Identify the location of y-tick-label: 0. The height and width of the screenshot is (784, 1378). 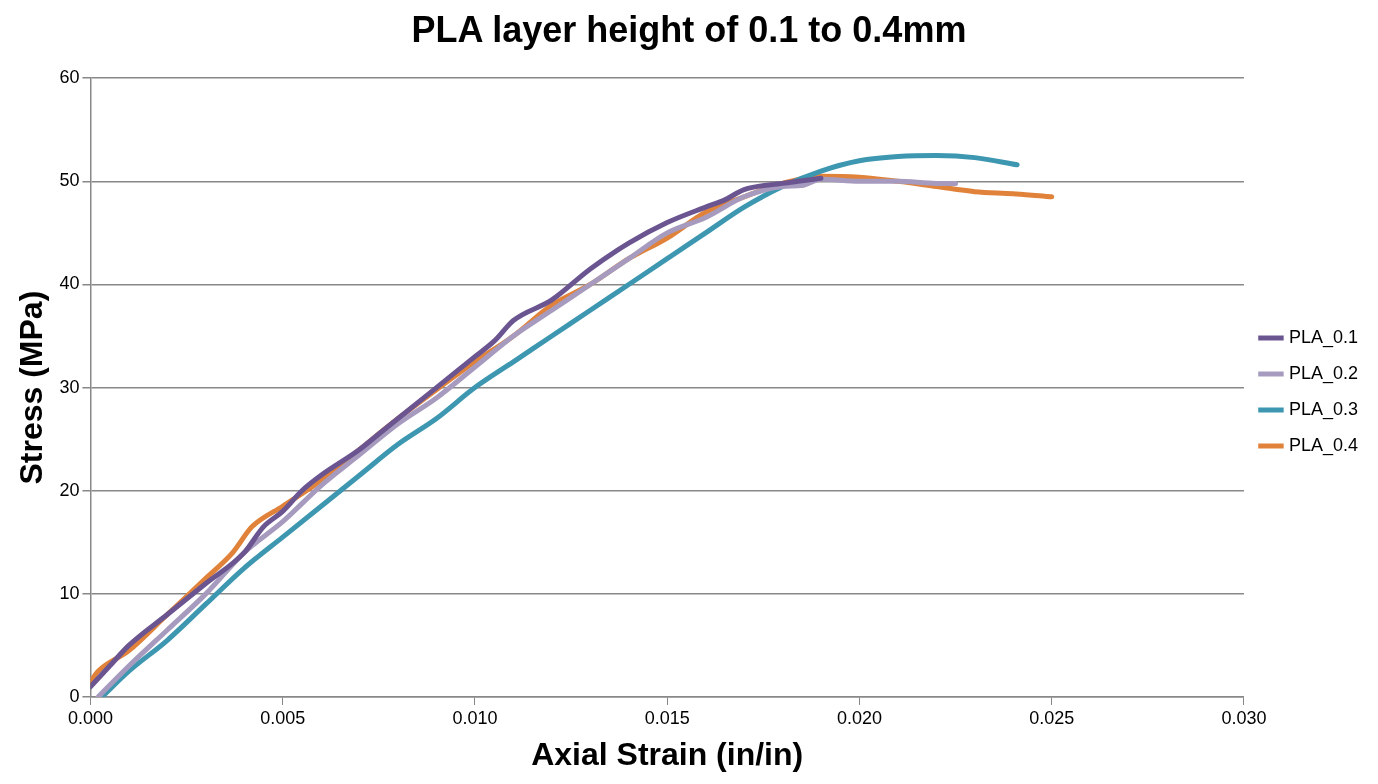
(74, 695).